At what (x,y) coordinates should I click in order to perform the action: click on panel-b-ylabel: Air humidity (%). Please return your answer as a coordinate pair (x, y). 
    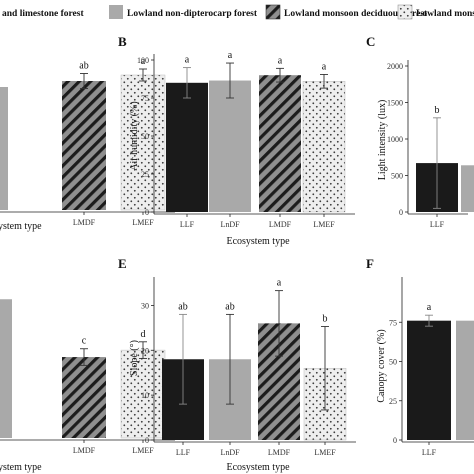
    Looking at the image, I should click on (134, 135).